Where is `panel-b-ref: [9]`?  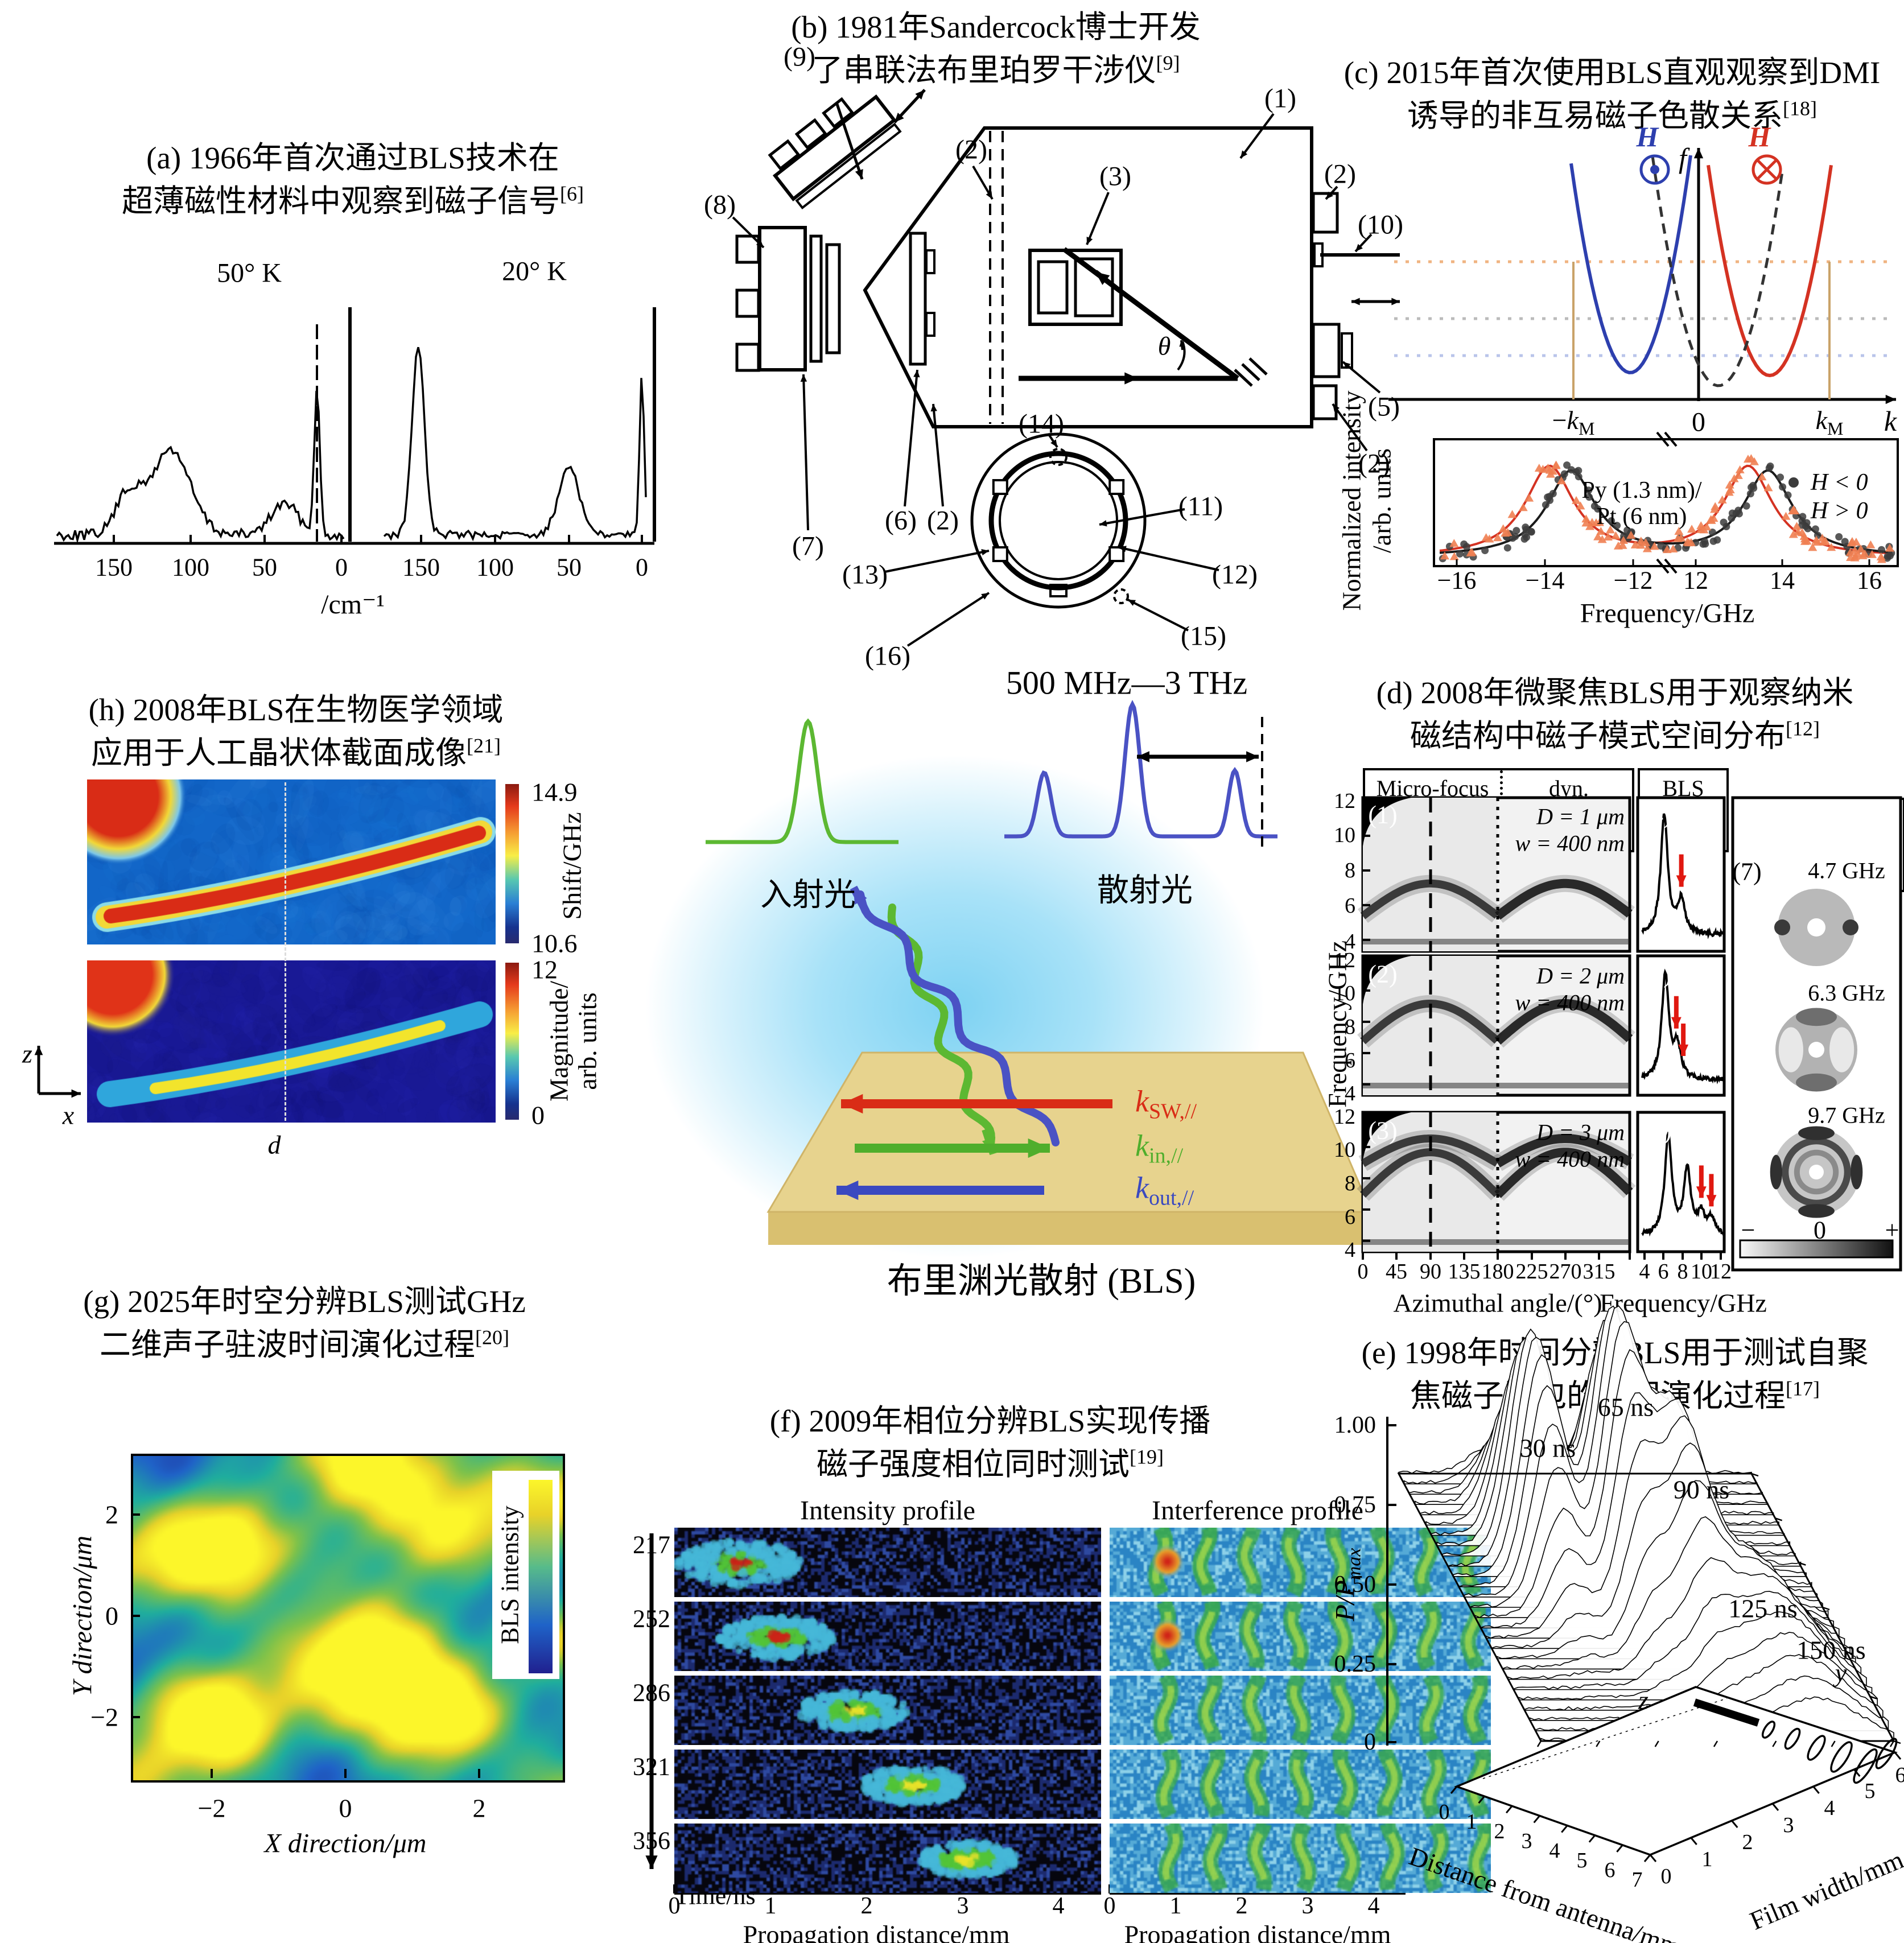 panel-b-ref: [9] is located at coordinates (1168, 63).